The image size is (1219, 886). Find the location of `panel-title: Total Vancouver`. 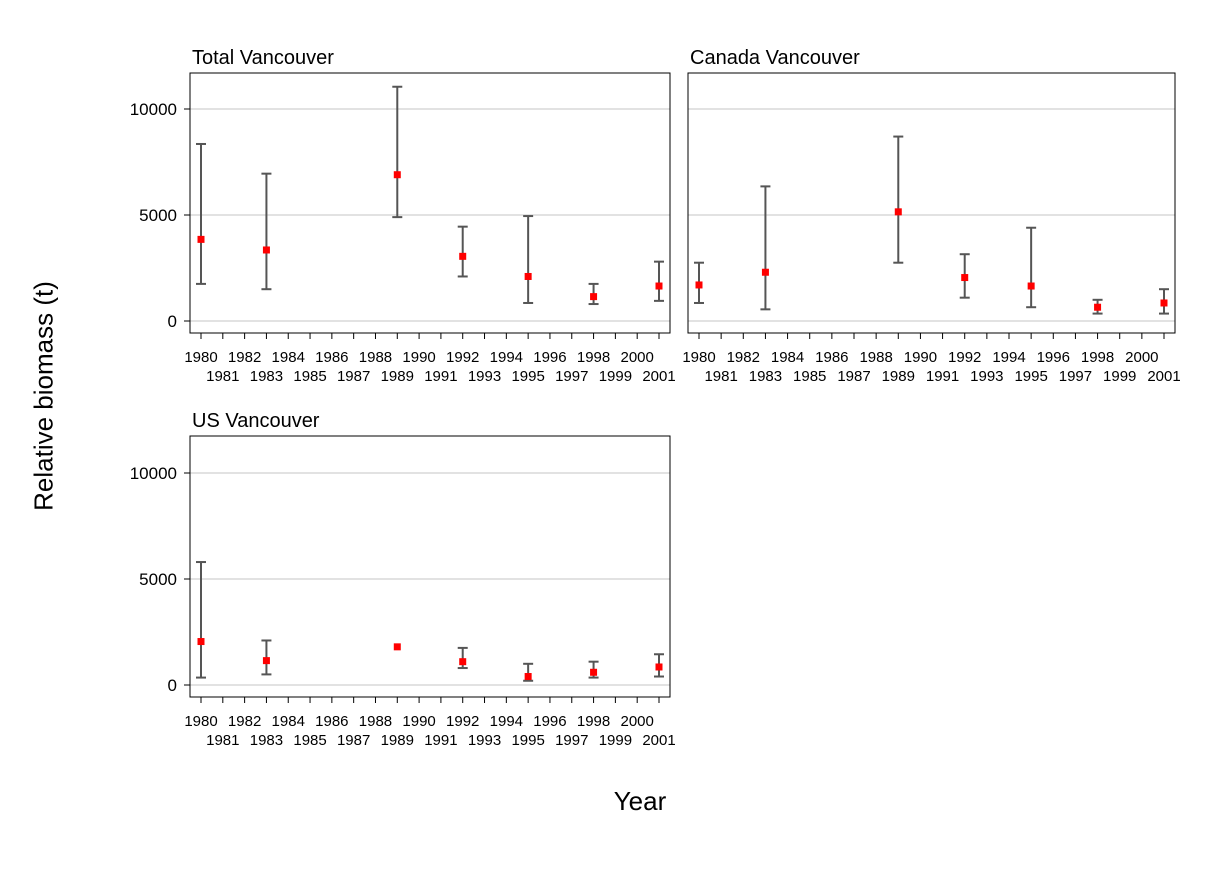

panel-title: Total Vancouver is located at coordinates (263, 58).